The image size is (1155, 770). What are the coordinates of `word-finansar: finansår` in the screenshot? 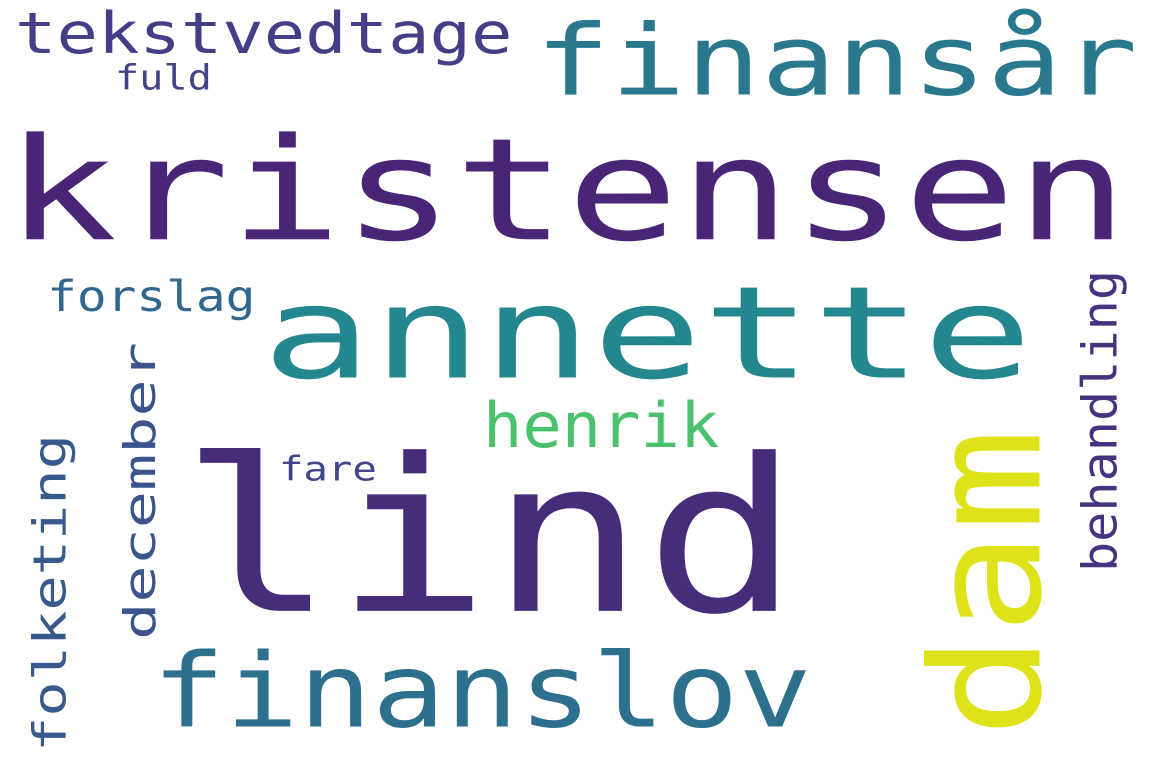 It's located at (836, 60).